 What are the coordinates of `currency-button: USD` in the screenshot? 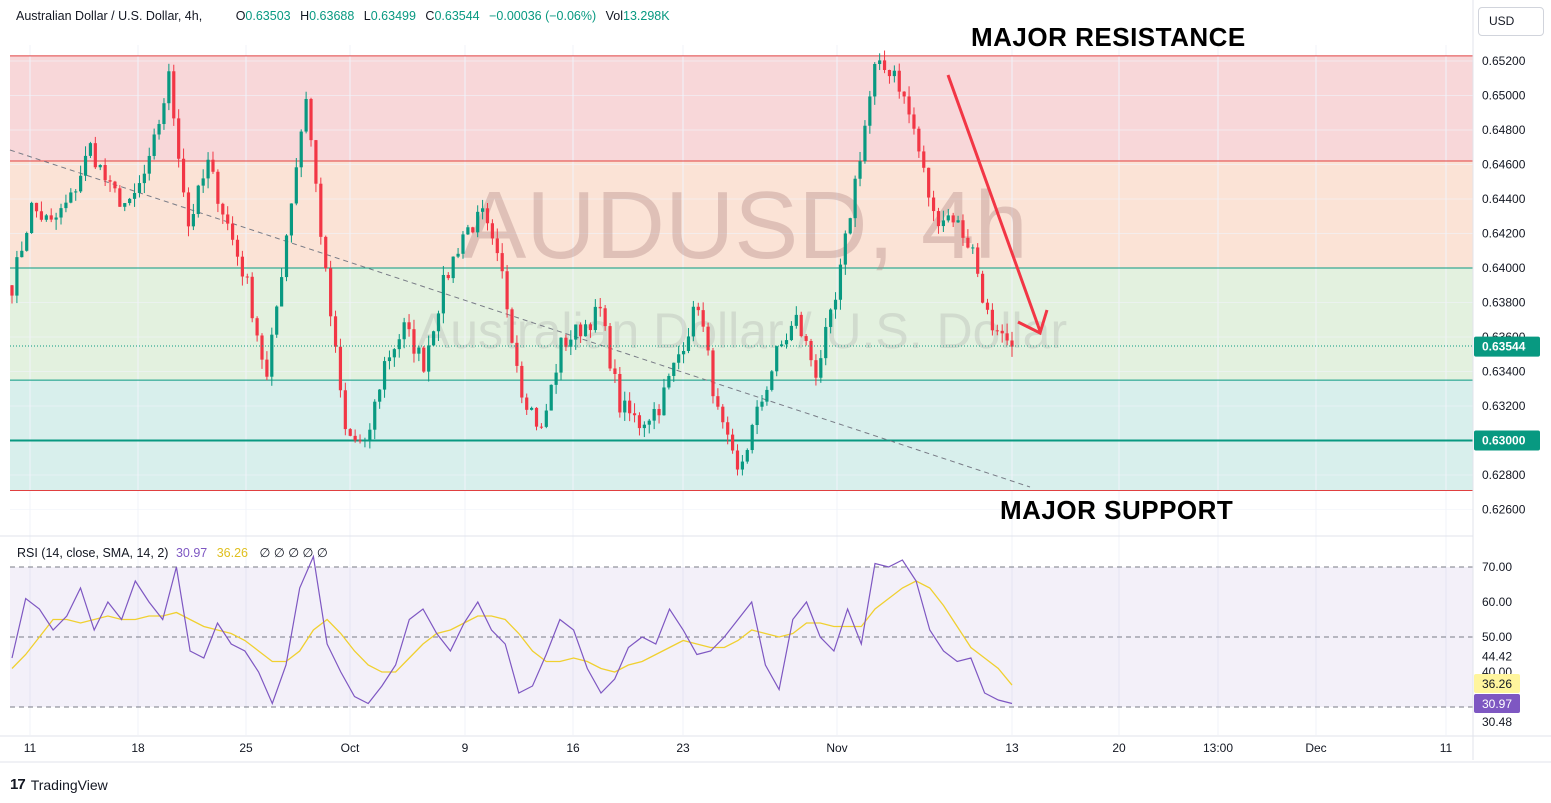 It's located at (1511, 21).